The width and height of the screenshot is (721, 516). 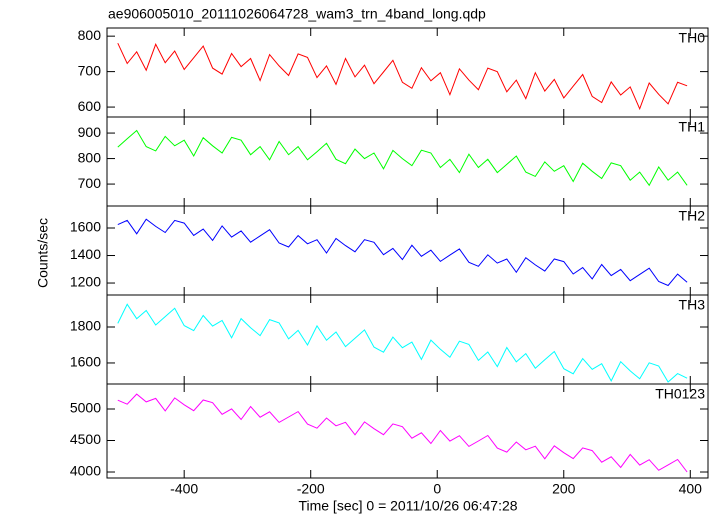 What do you see at coordinates (85, 471) in the screenshot?
I see `y-tick-label: 4000` at bounding box center [85, 471].